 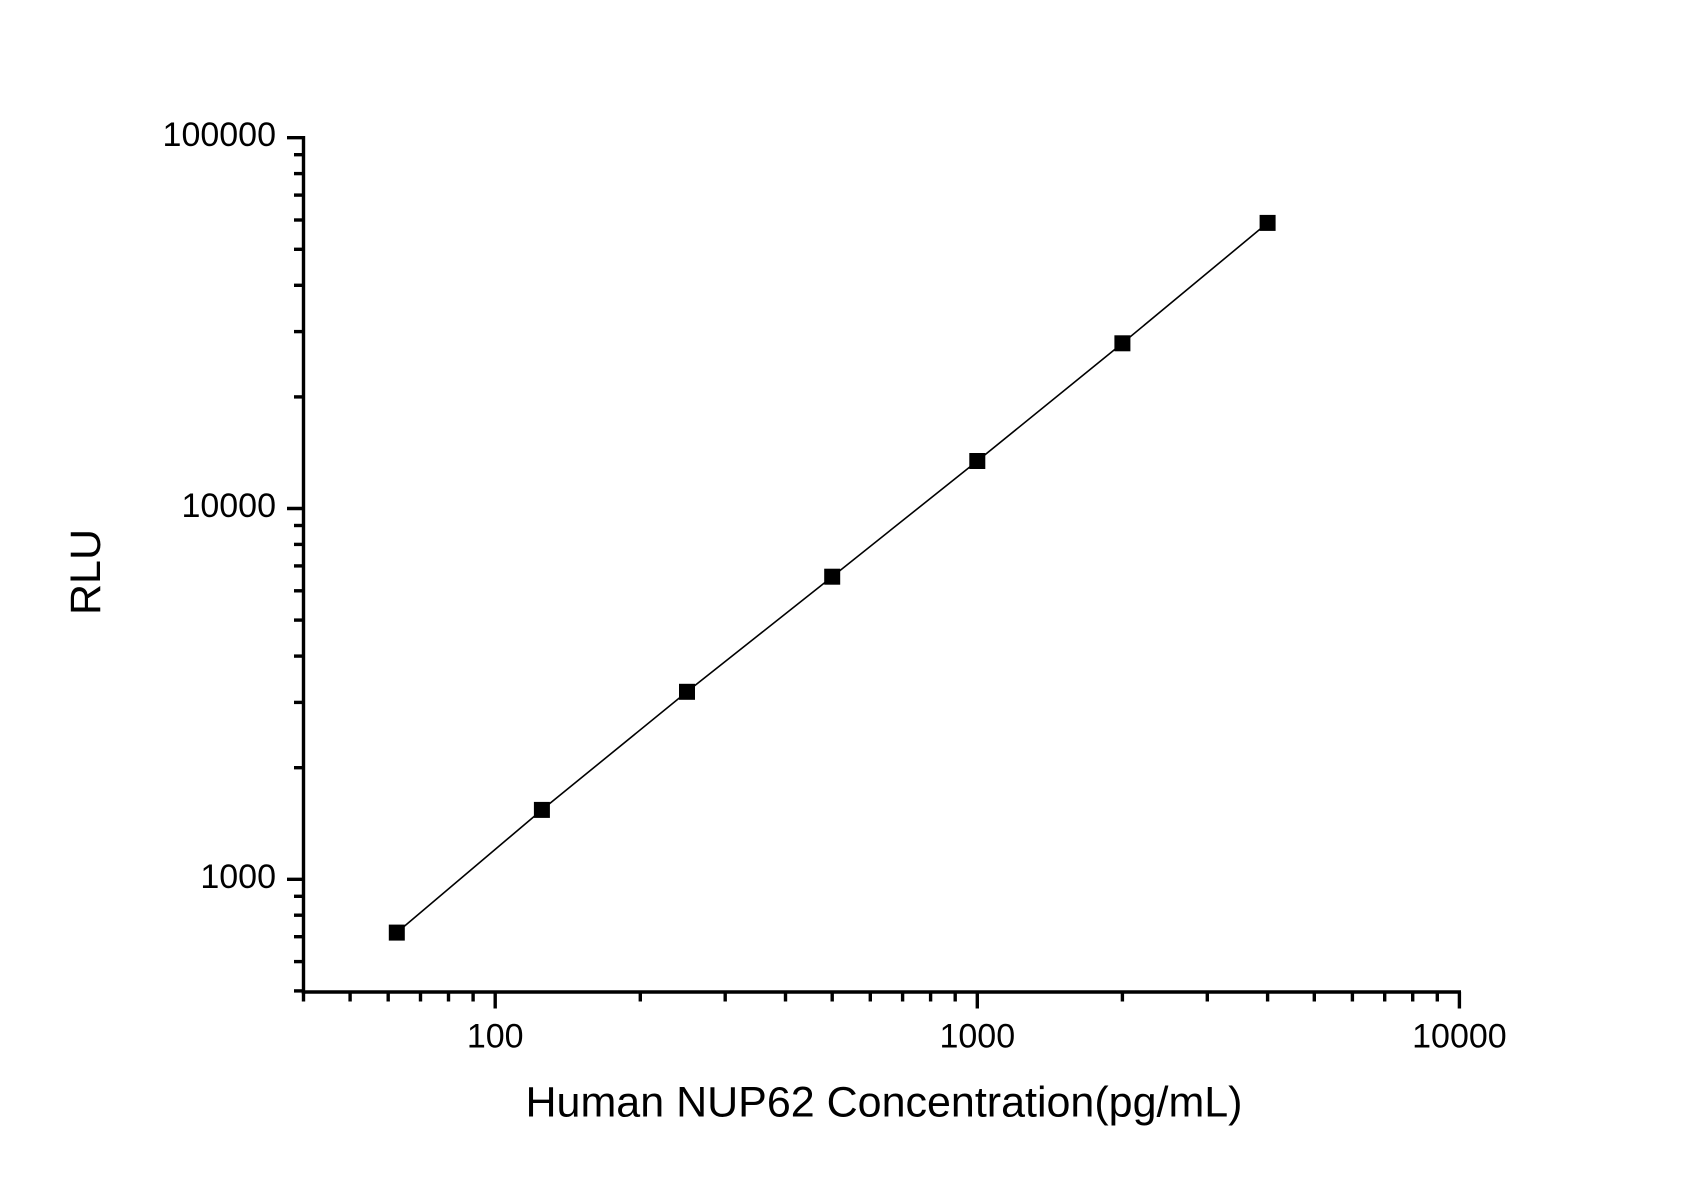 What do you see at coordinates (86, 572) in the screenshot?
I see `svg-text: RLU` at bounding box center [86, 572].